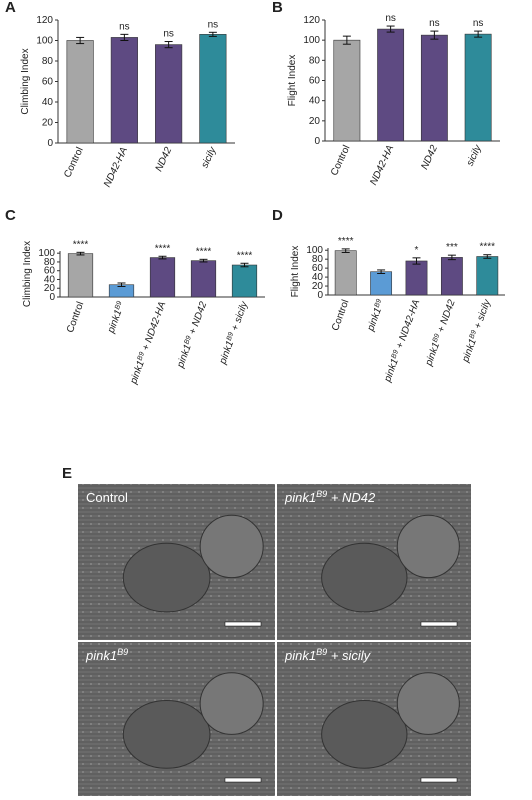  Describe the element at coordinates (106, 655) in the screenshot. I see `image-label: pink1B9` at that location.